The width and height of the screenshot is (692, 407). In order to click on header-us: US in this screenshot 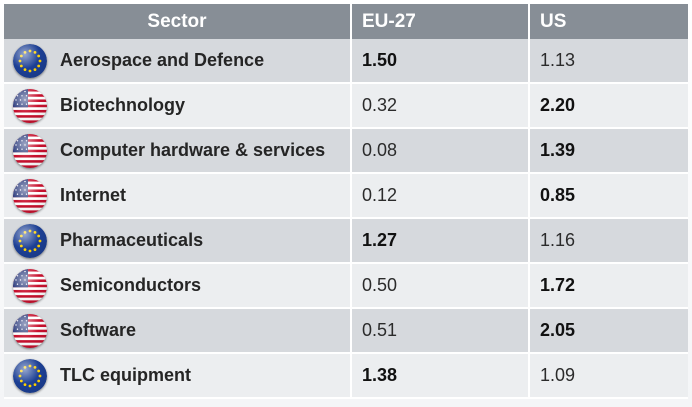, I will do `click(609, 21)`.